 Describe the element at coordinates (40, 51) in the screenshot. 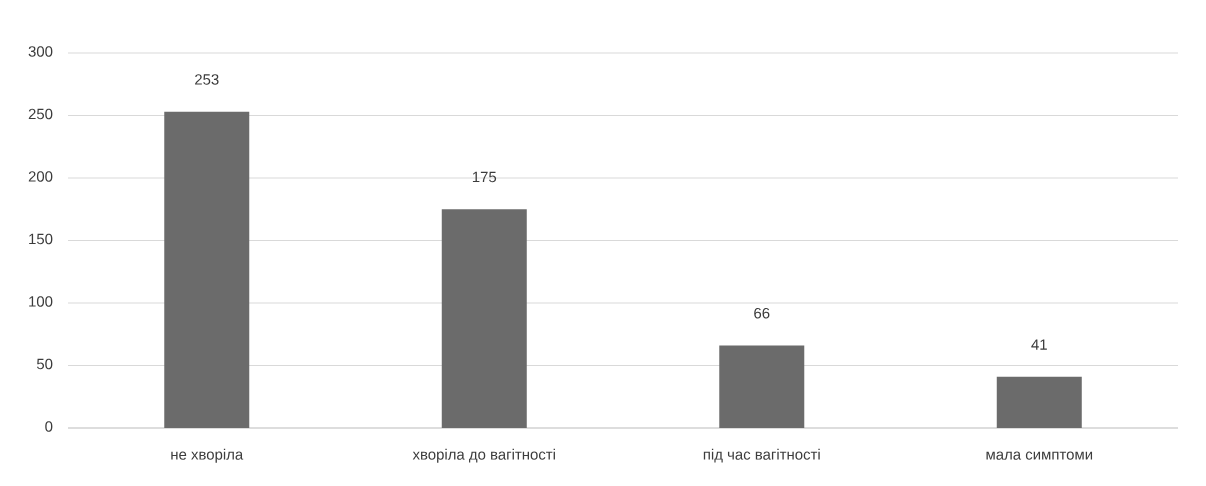

I see `y-tick-label: 300` at that location.